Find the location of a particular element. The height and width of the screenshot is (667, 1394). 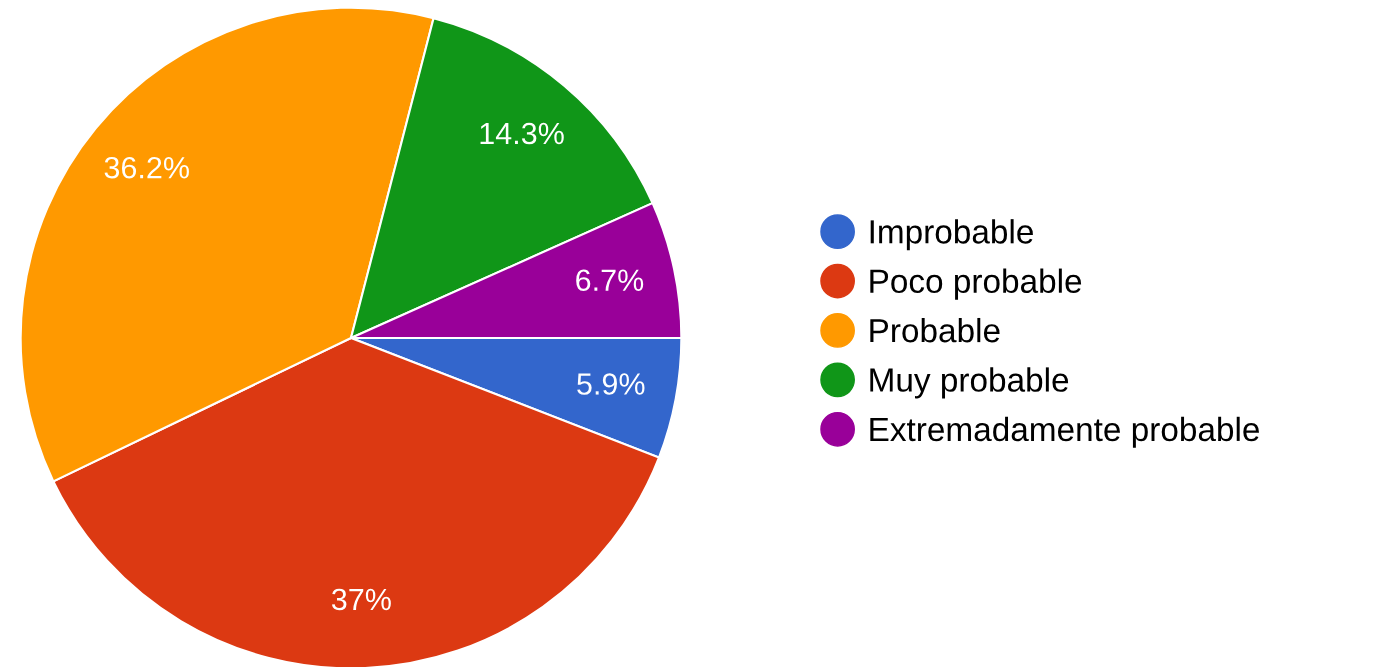

data-label: 5.9% is located at coordinates (611, 384).